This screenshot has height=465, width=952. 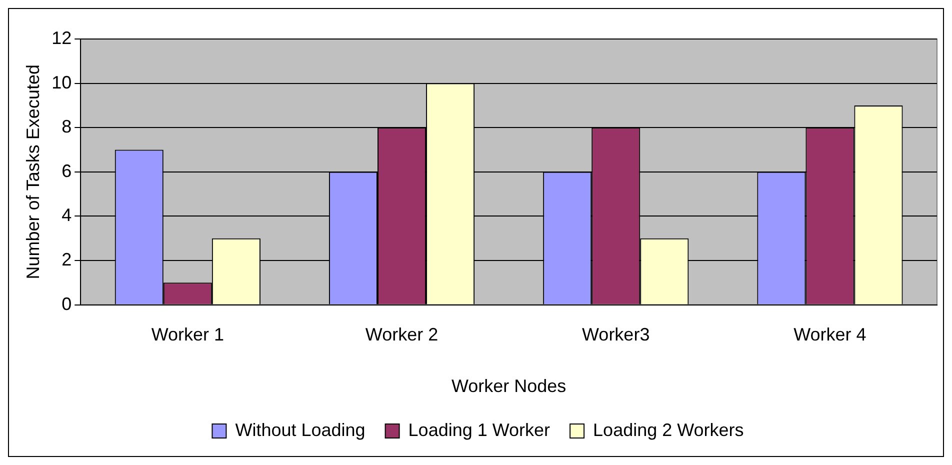 What do you see at coordinates (67, 304) in the screenshot?
I see `y-tick-label: 0` at bounding box center [67, 304].